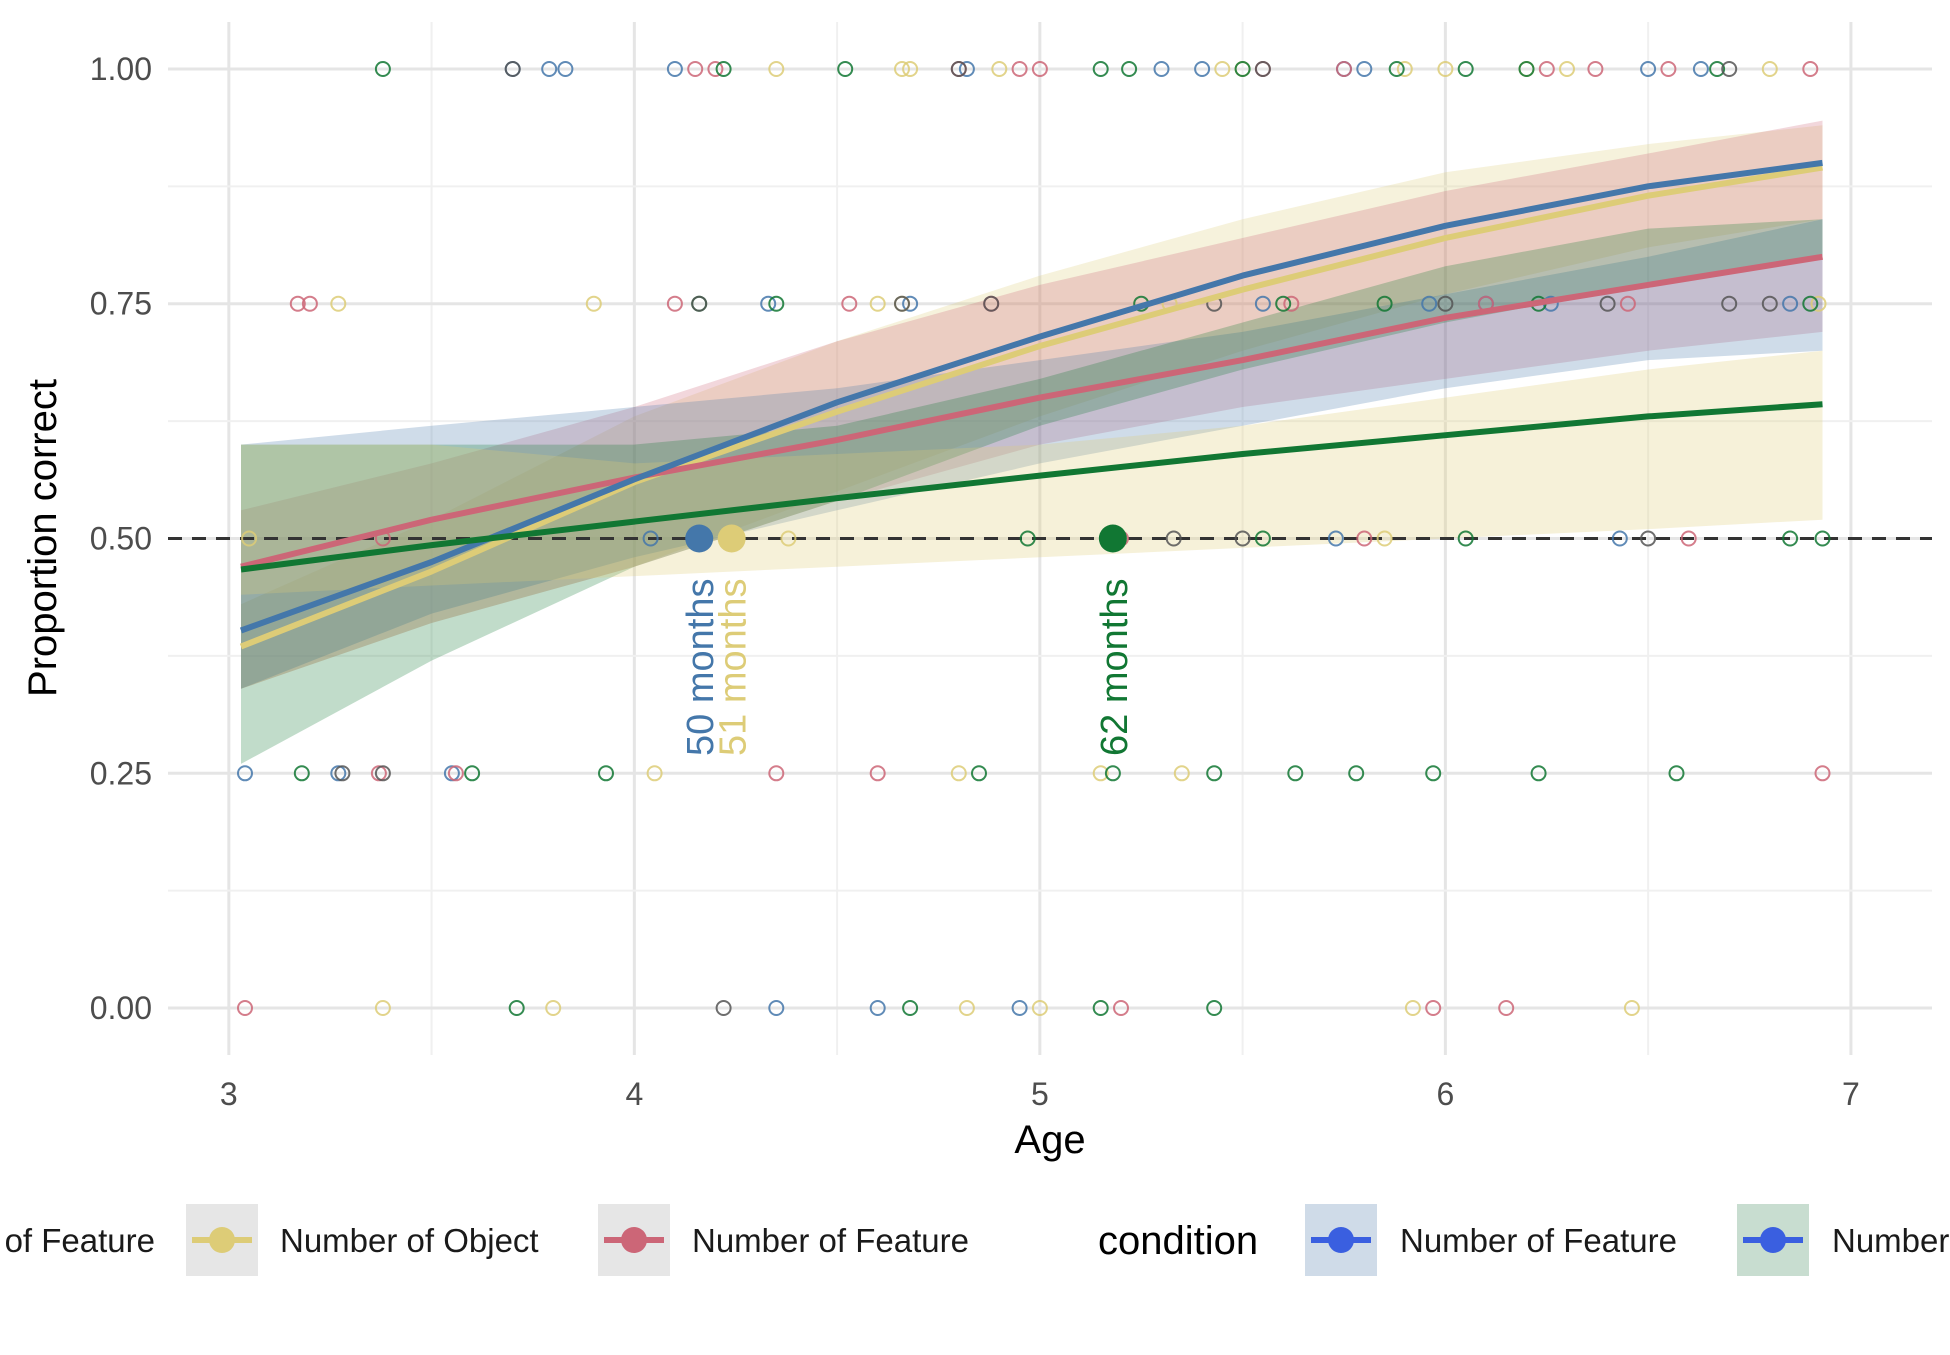 This screenshot has width=1950, height=1355. I want to click on y-tick-label: 0.00, so click(121, 1008).